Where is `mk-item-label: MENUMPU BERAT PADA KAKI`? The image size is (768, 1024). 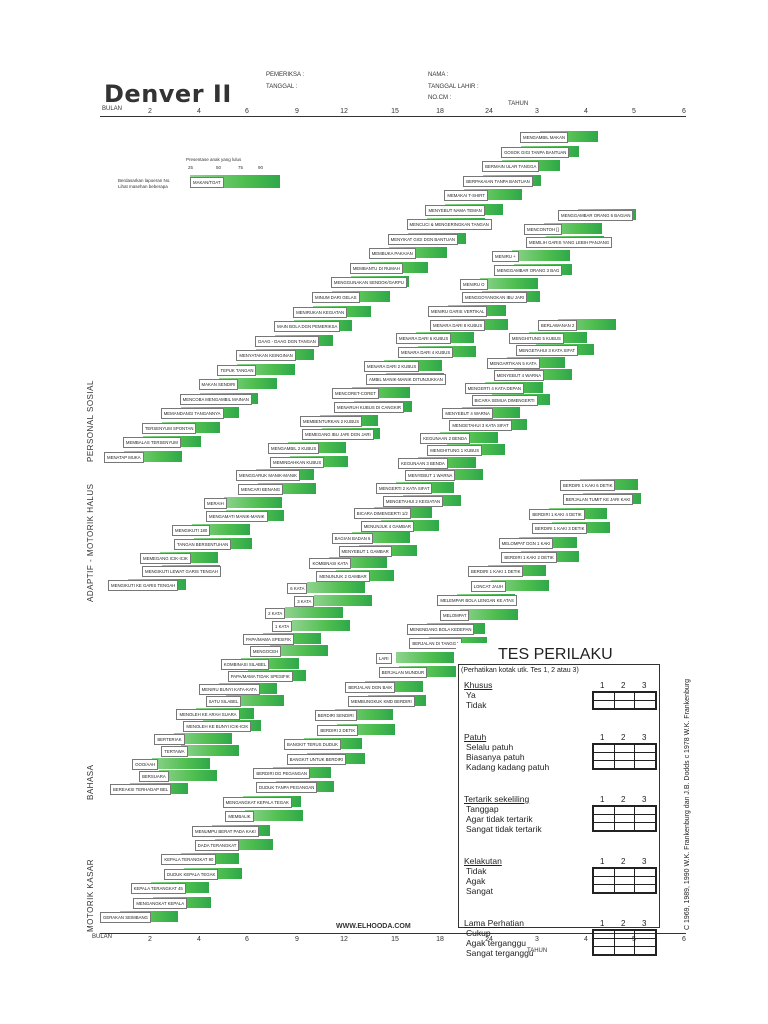 mk-item-label: MENUMPU BERAT PADA KAKI is located at coordinates (225, 831).